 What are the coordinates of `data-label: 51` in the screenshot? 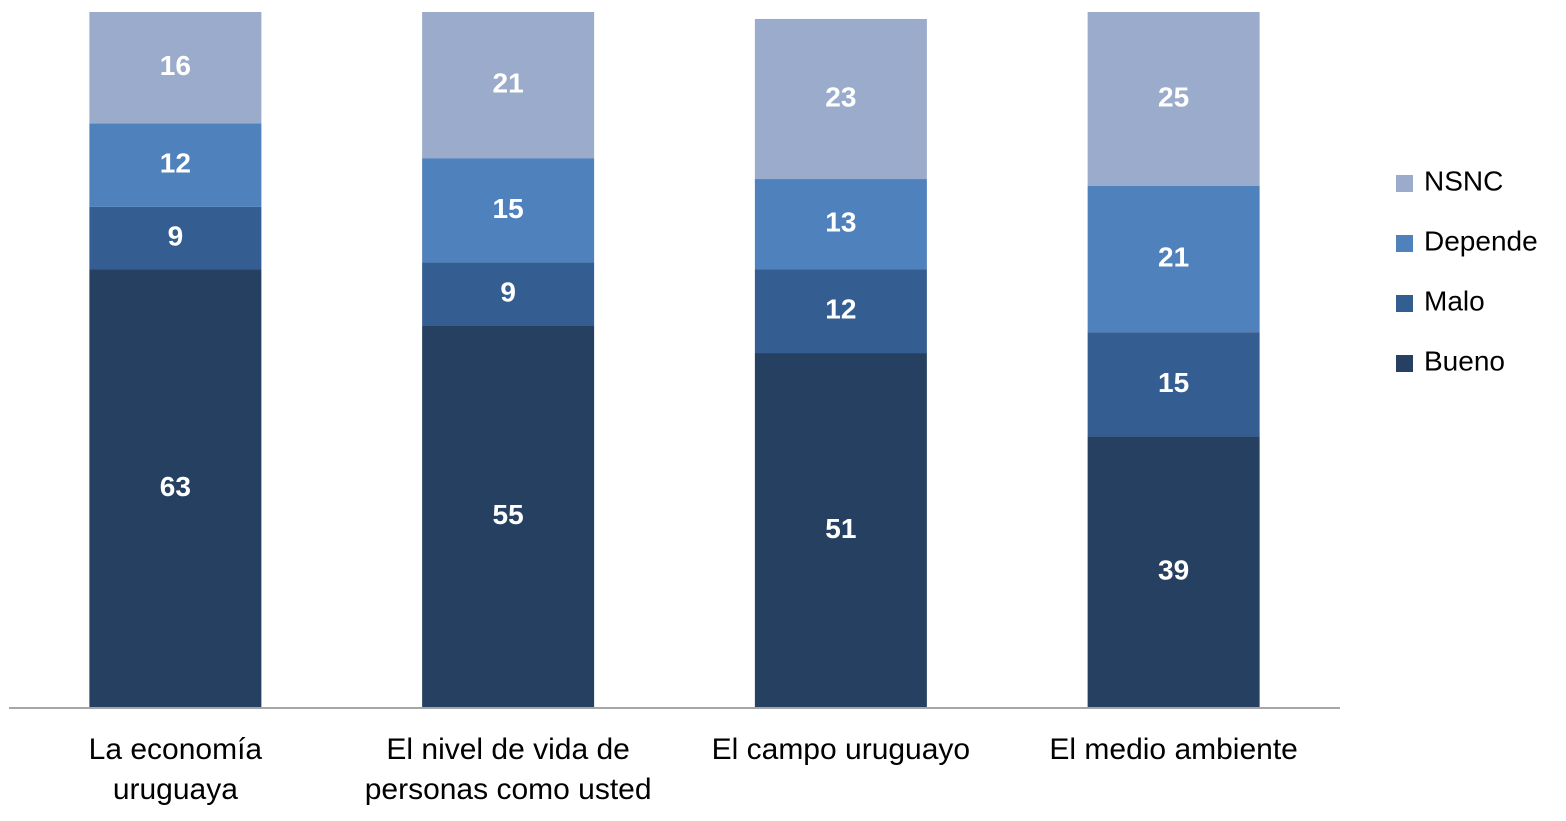 It's located at (840, 528).